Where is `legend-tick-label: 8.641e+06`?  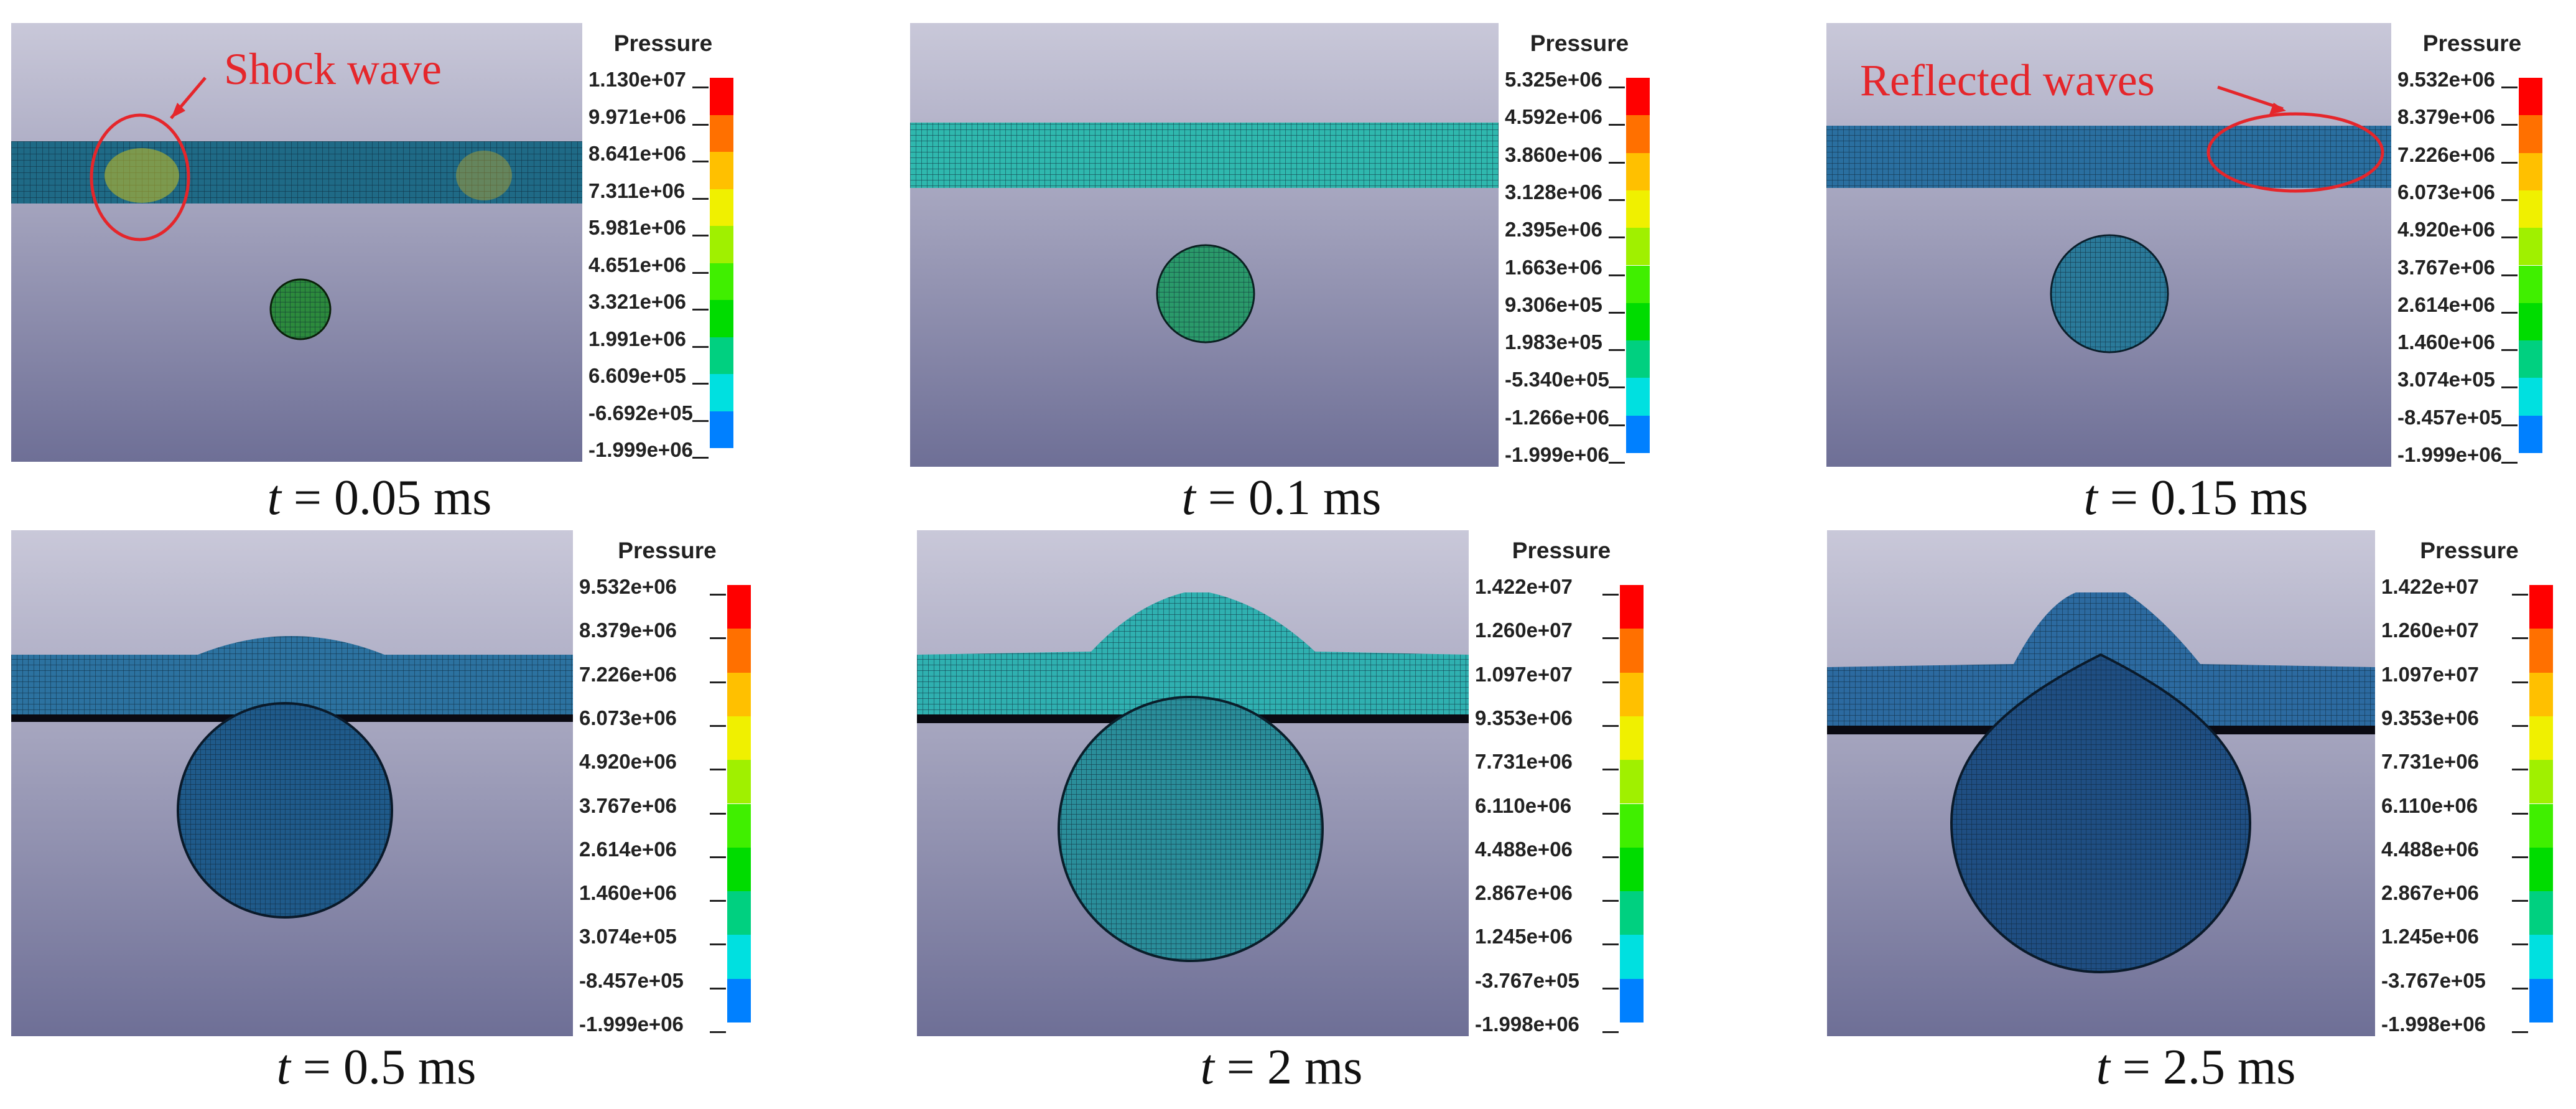 legend-tick-label: 8.641e+06 is located at coordinates (637, 153).